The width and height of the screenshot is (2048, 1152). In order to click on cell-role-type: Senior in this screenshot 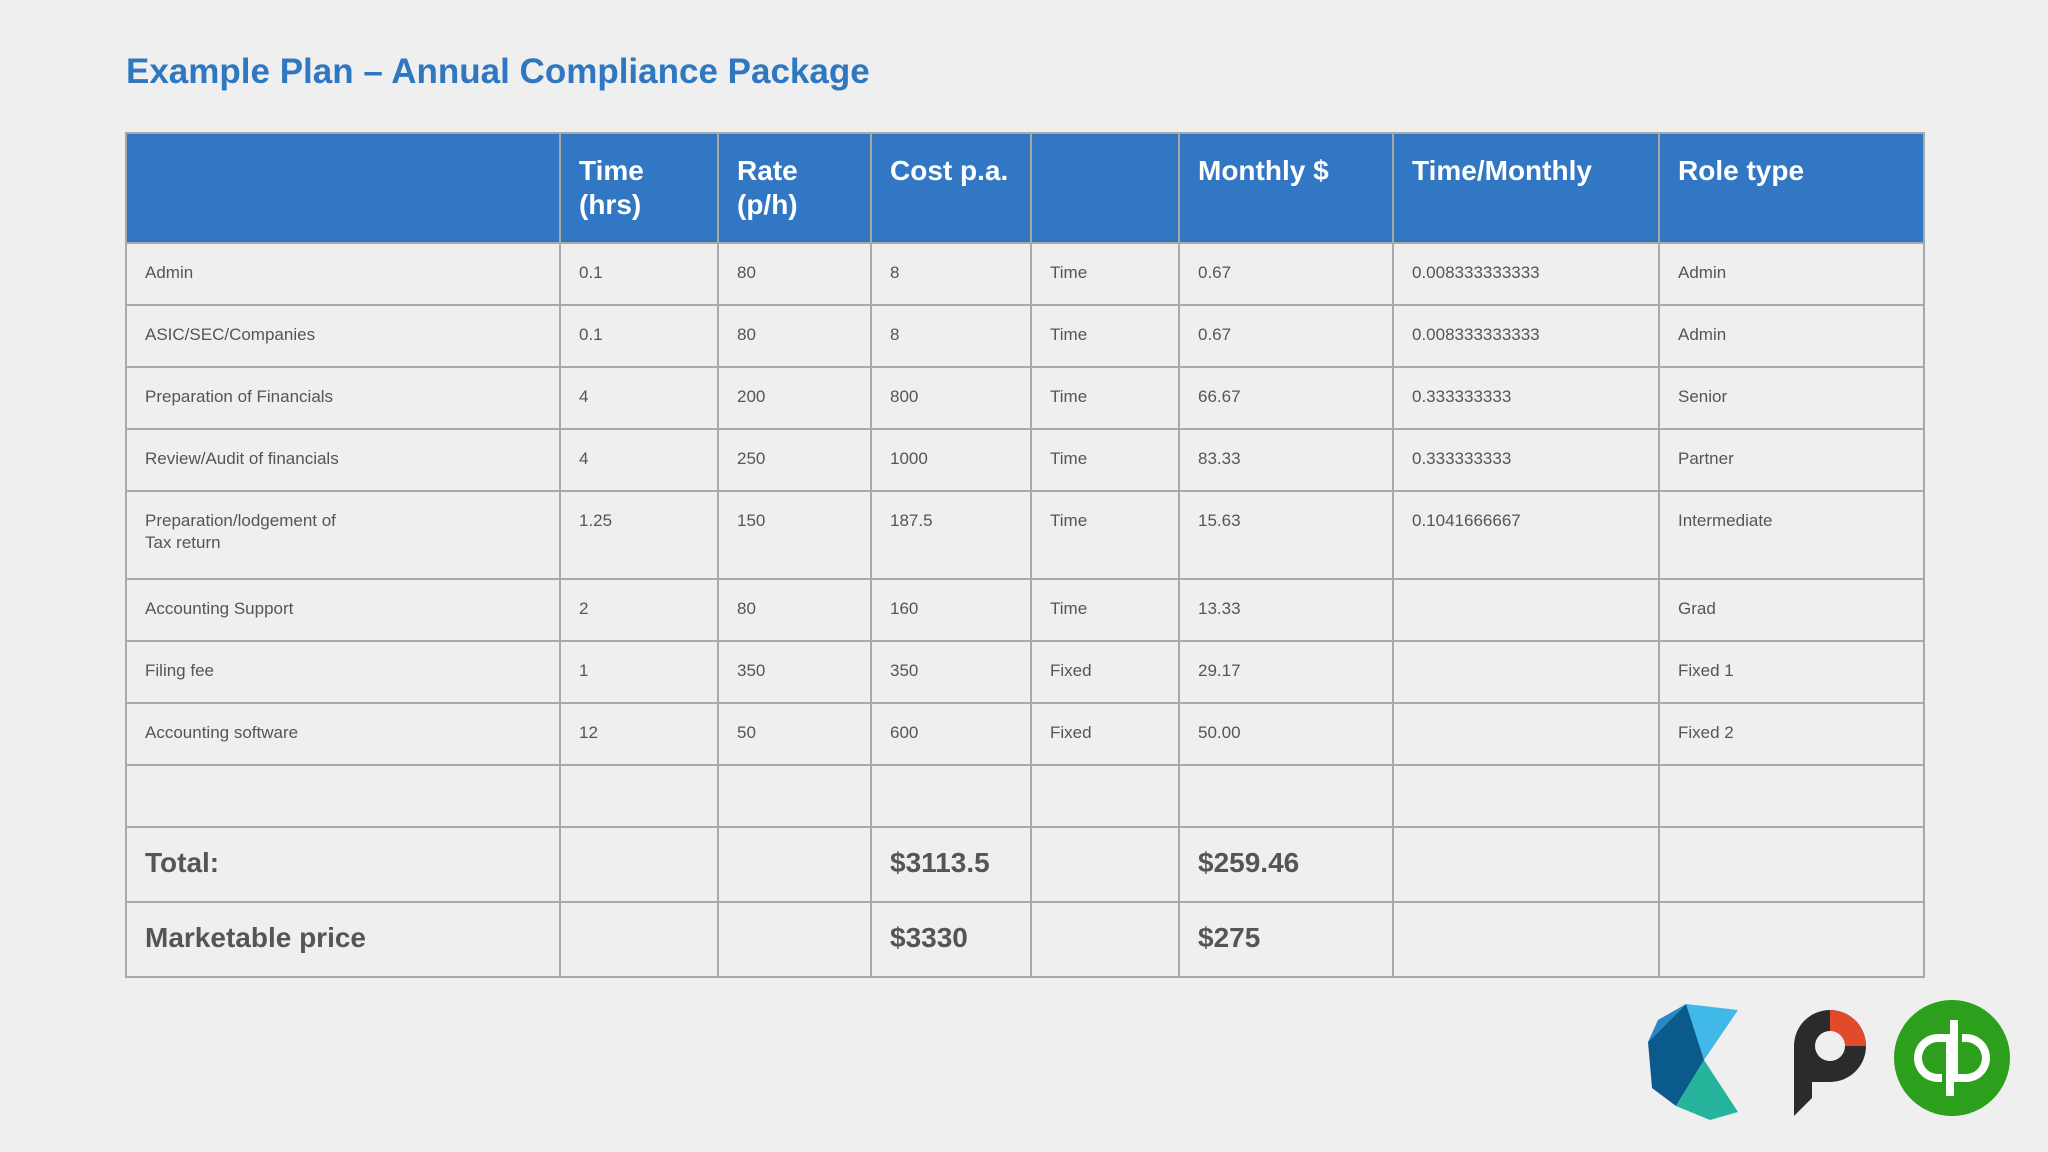, I will do `click(1791, 398)`.